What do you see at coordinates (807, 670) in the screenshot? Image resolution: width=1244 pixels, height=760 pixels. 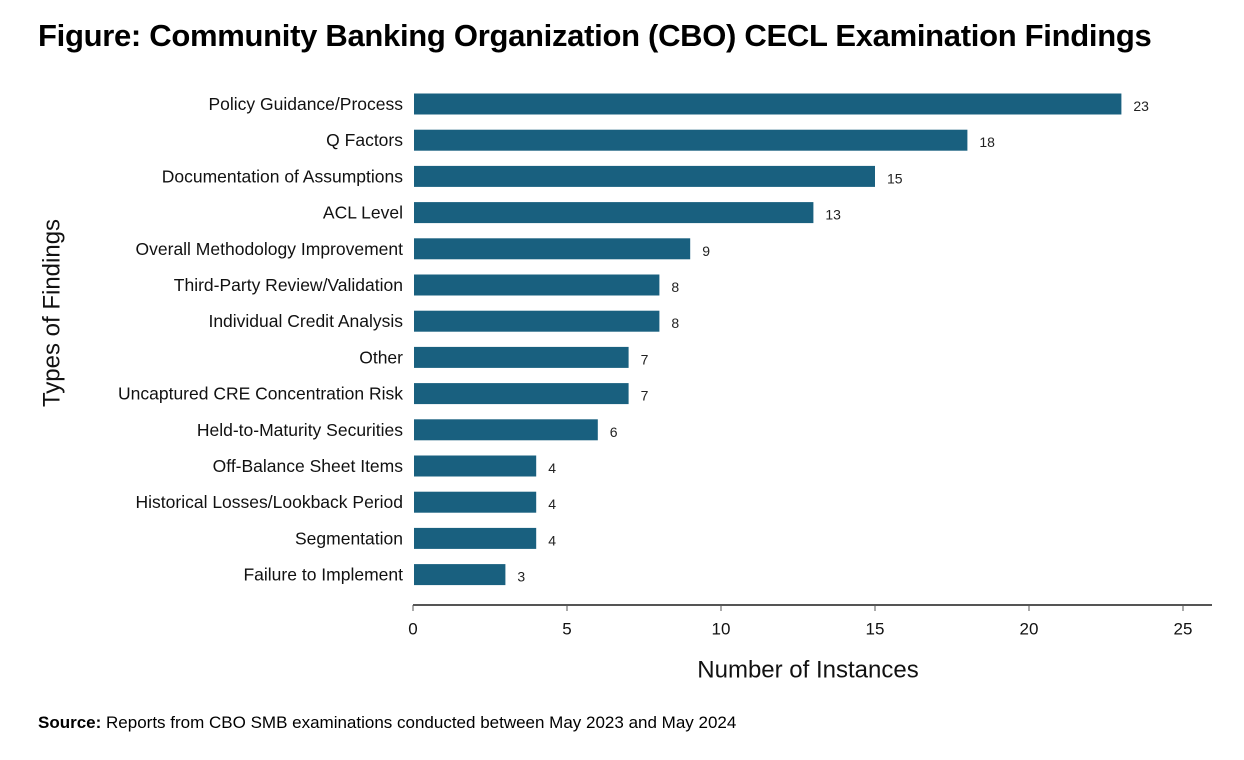 I see `x-axis-title: Number of Instances` at bounding box center [807, 670].